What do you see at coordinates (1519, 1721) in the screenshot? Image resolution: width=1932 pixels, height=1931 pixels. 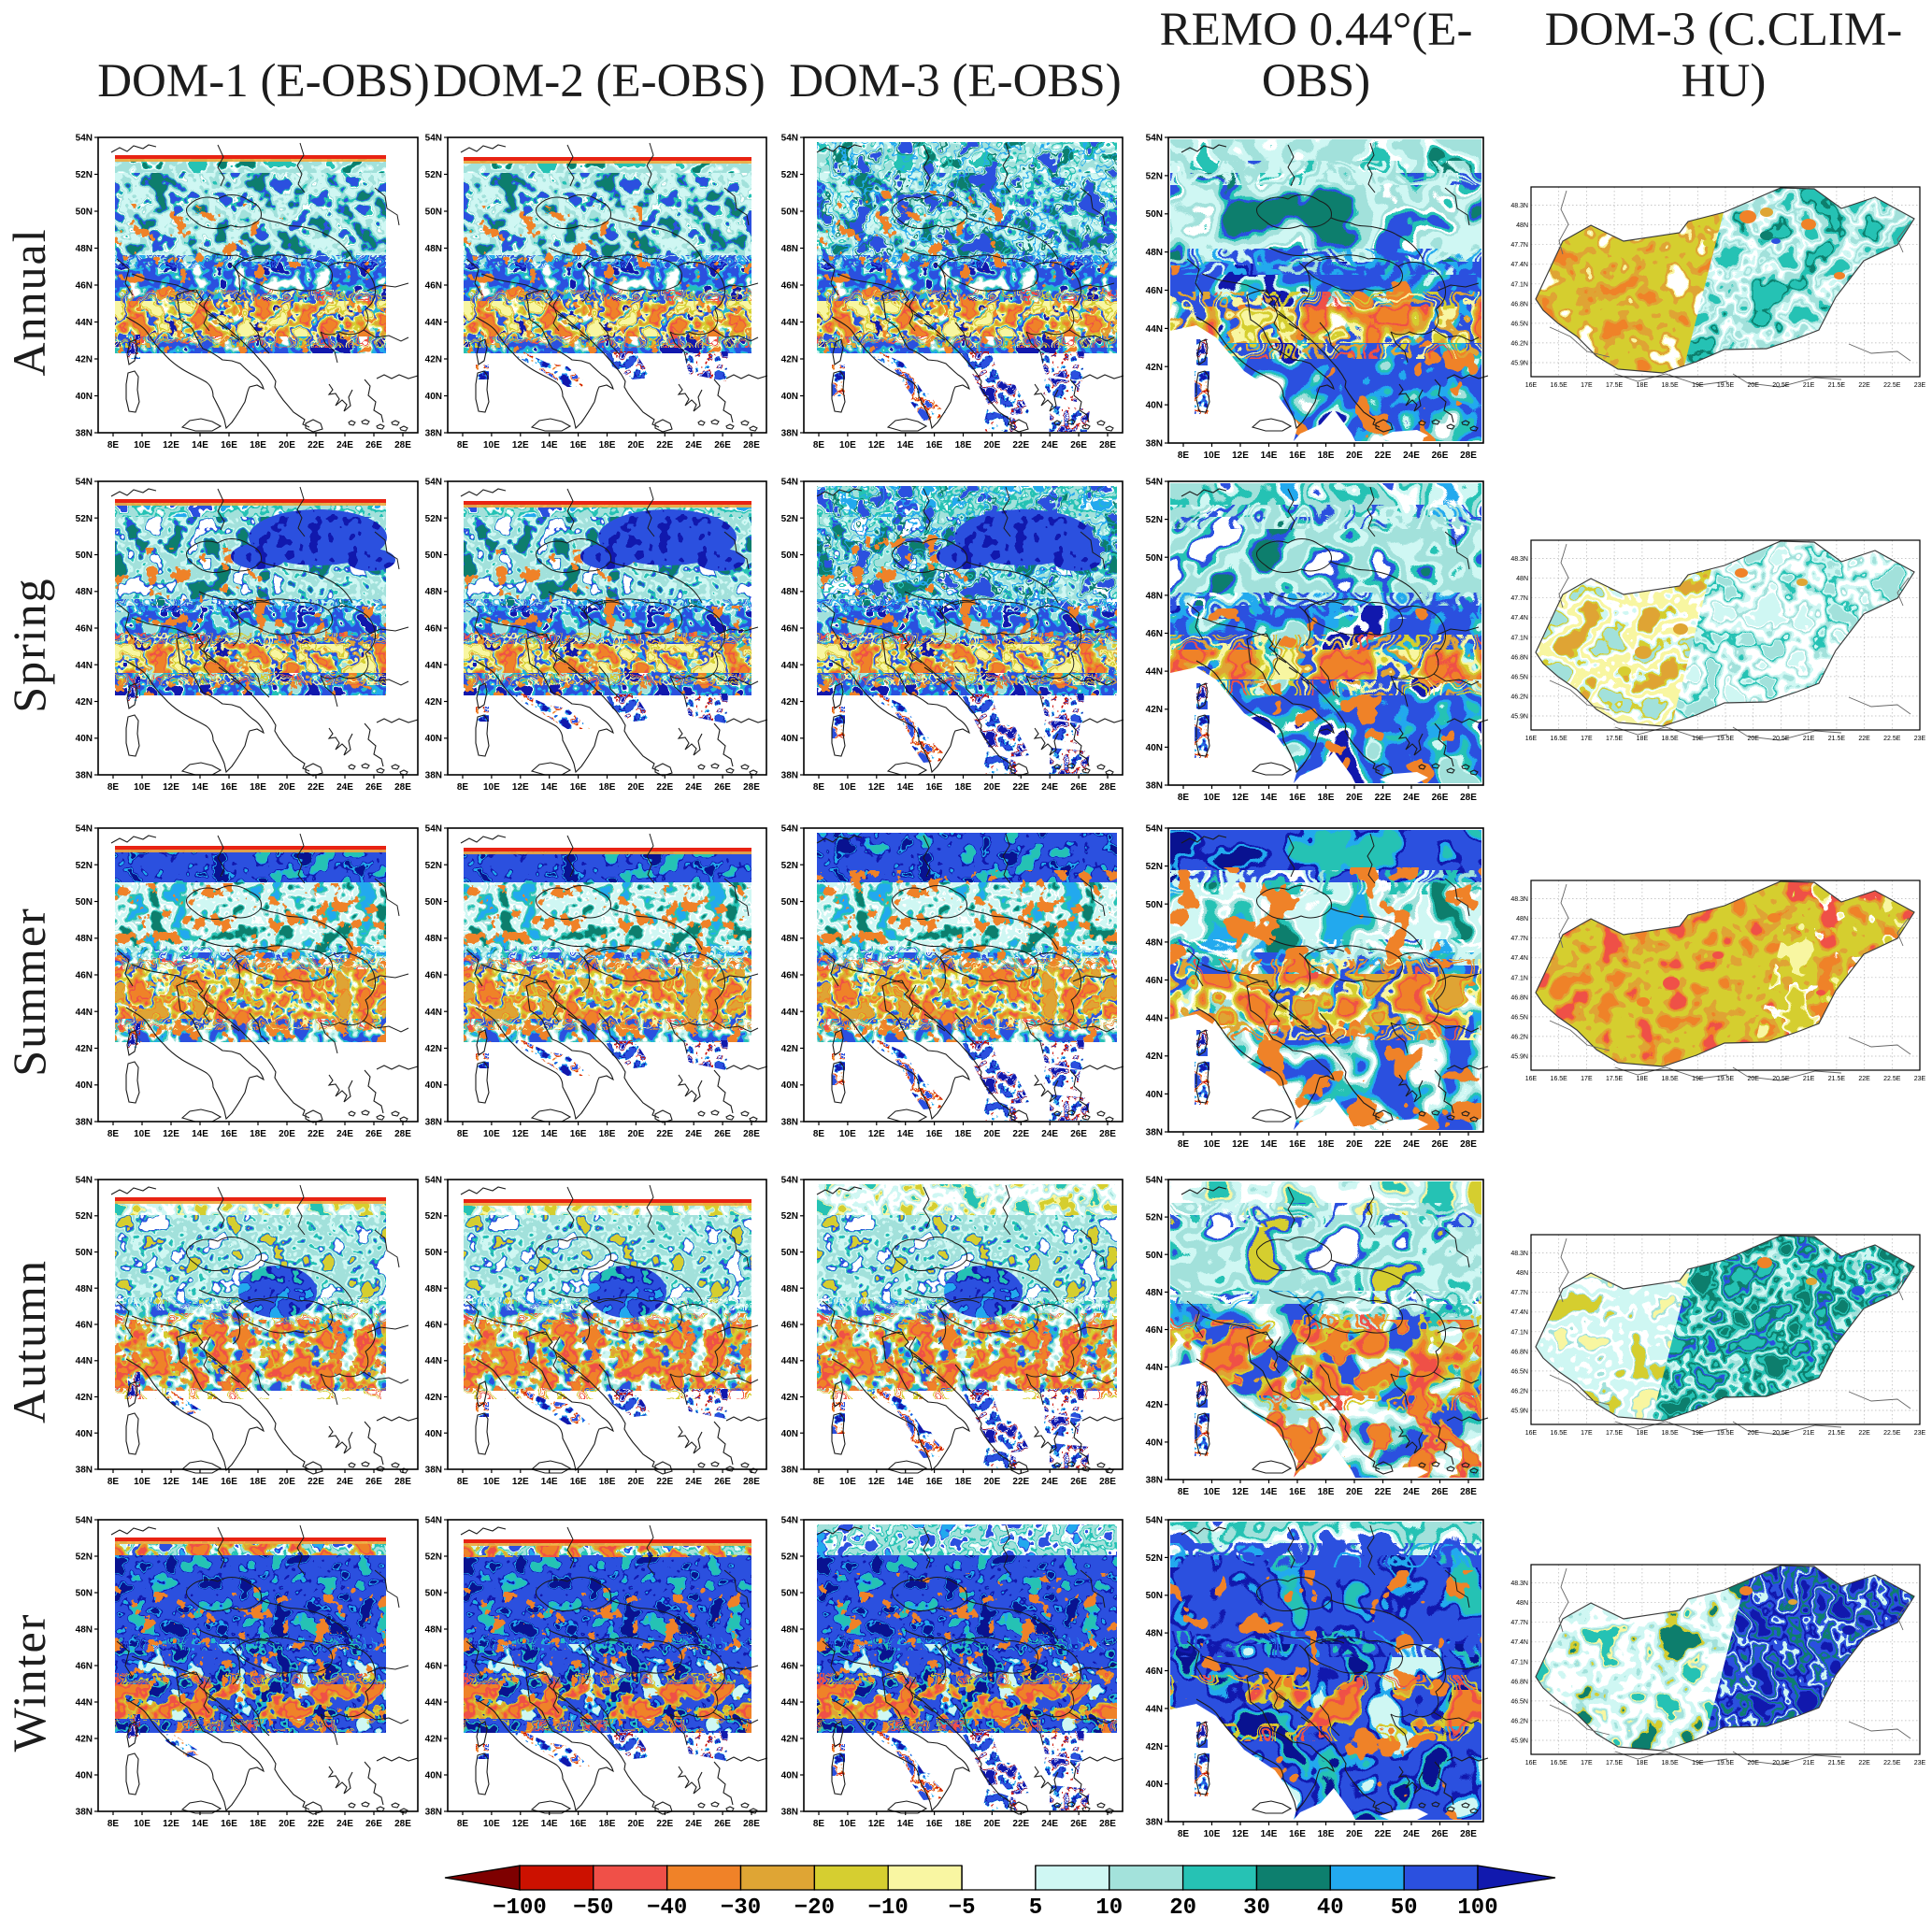 I see `svg-text: 46.2N` at bounding box center [1519, 1721].